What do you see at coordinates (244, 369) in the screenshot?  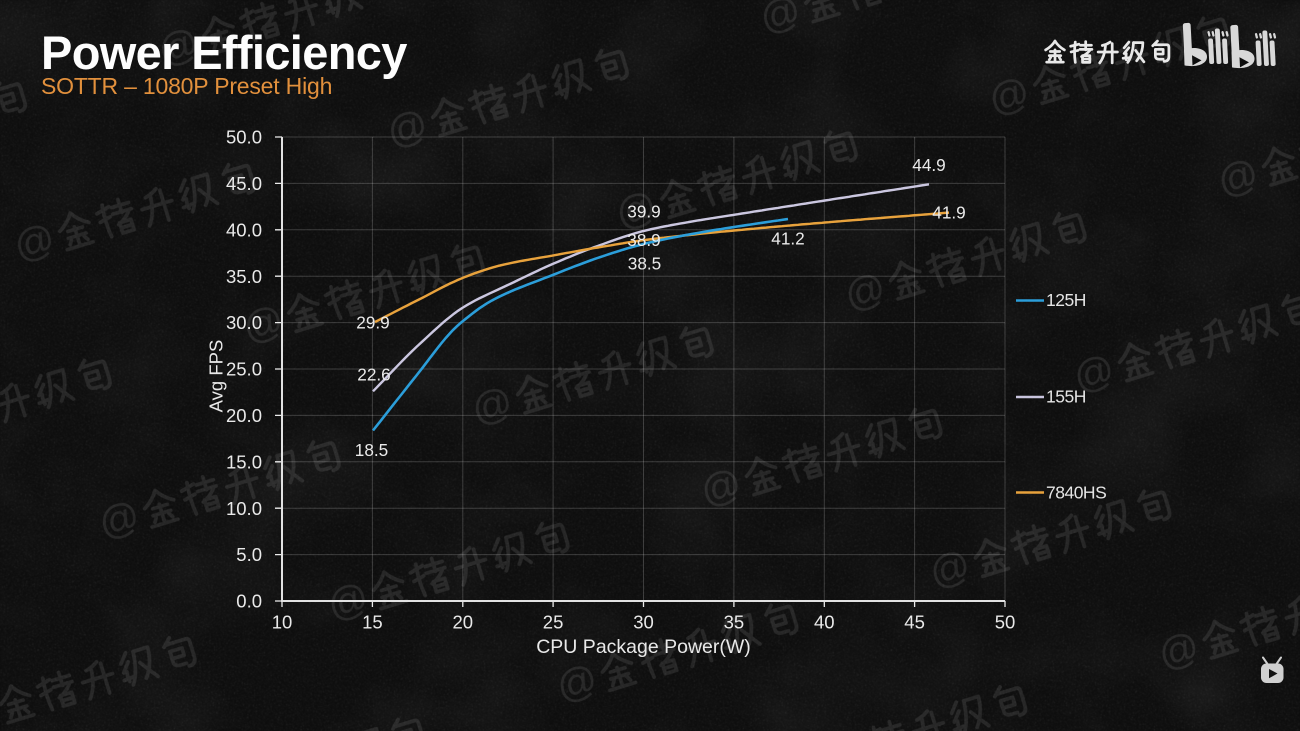 I see `svg-text: 25.0` at bounding box center [244, 369].